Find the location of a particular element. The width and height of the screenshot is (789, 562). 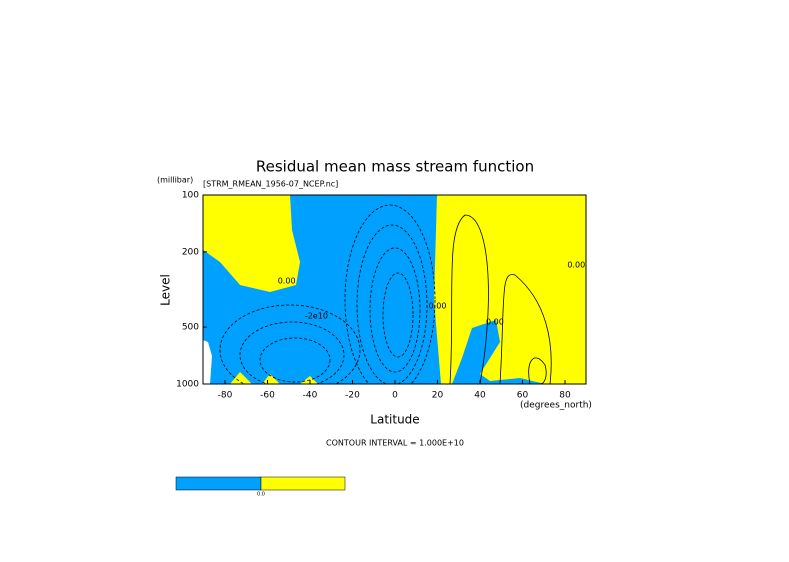

y-tick-label: 500 is located at coordinates (190, 328).